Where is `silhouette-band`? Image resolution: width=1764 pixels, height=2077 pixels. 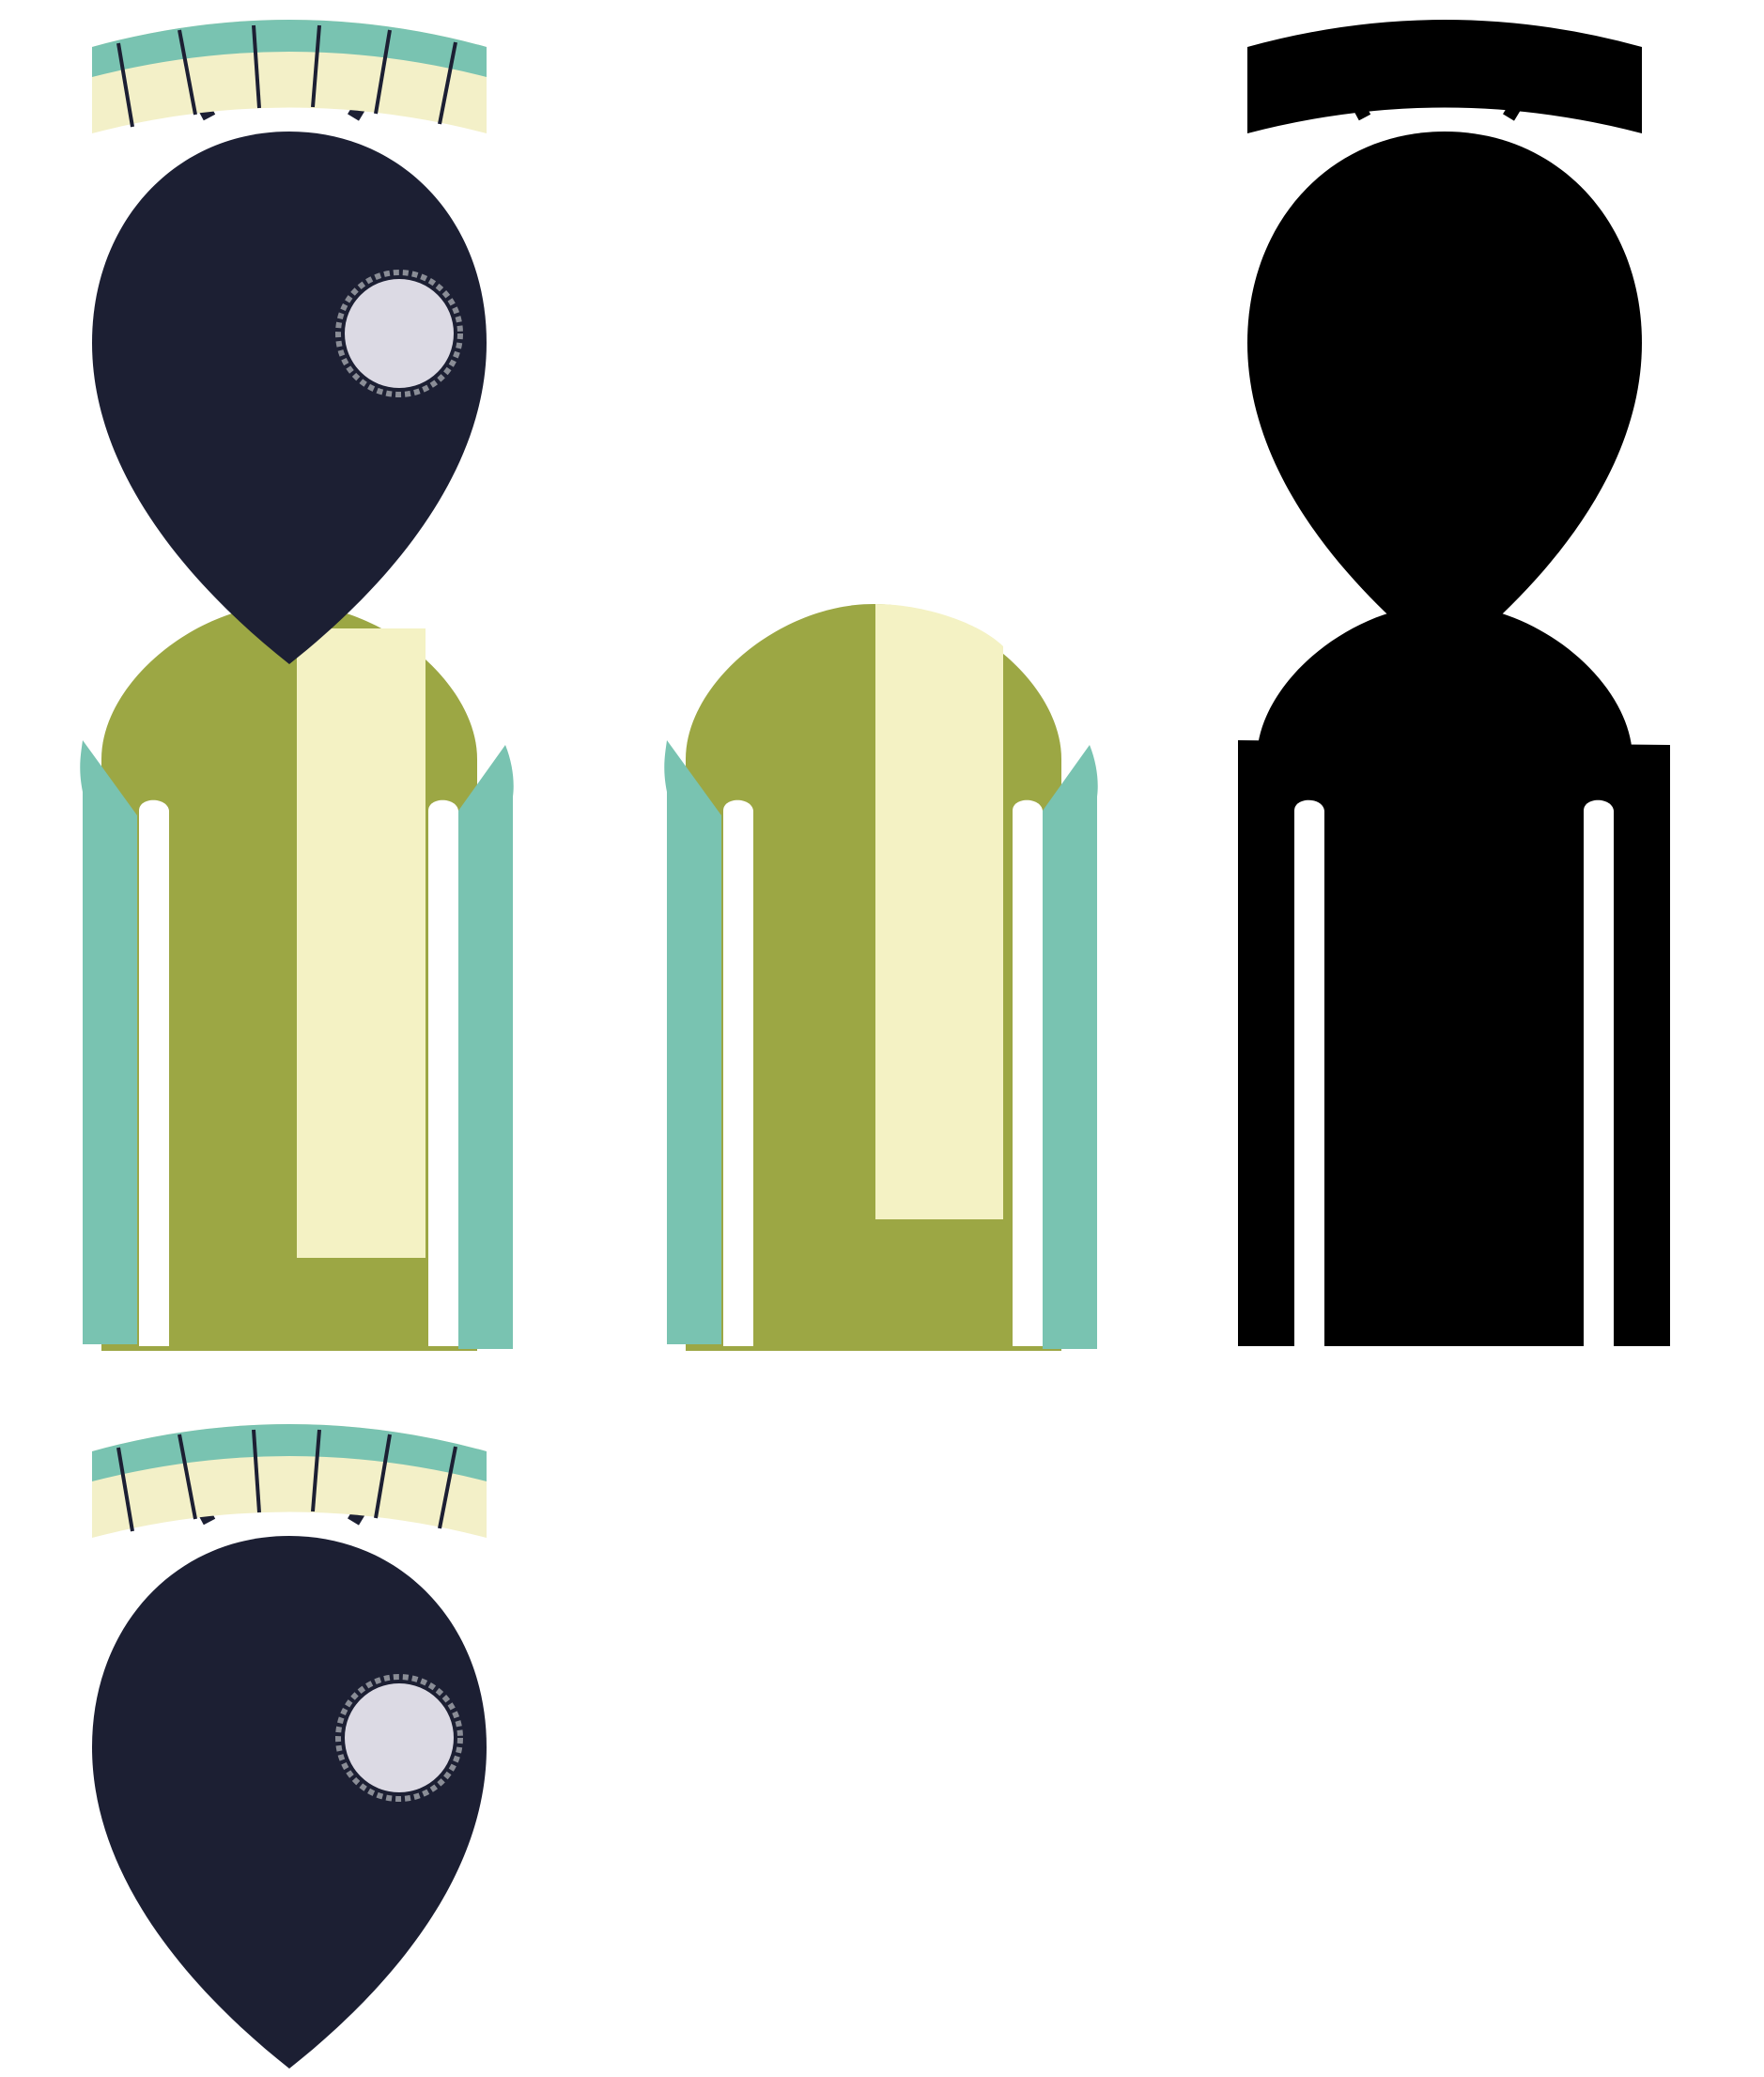 silhouette-band is located at coordinates (1444, 76).